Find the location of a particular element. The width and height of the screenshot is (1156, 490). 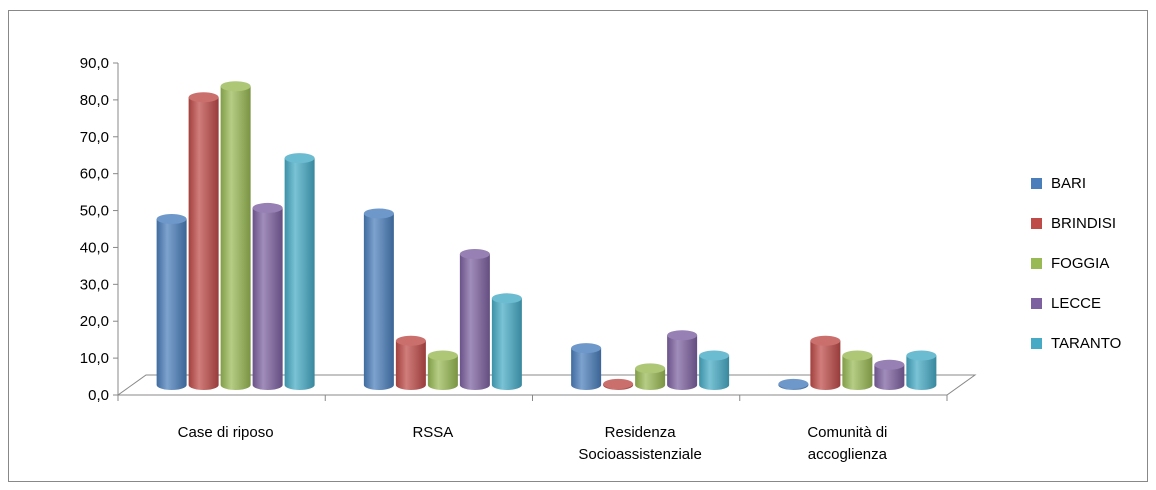

bar-bari-1-top is located at coordinates (171, 219).